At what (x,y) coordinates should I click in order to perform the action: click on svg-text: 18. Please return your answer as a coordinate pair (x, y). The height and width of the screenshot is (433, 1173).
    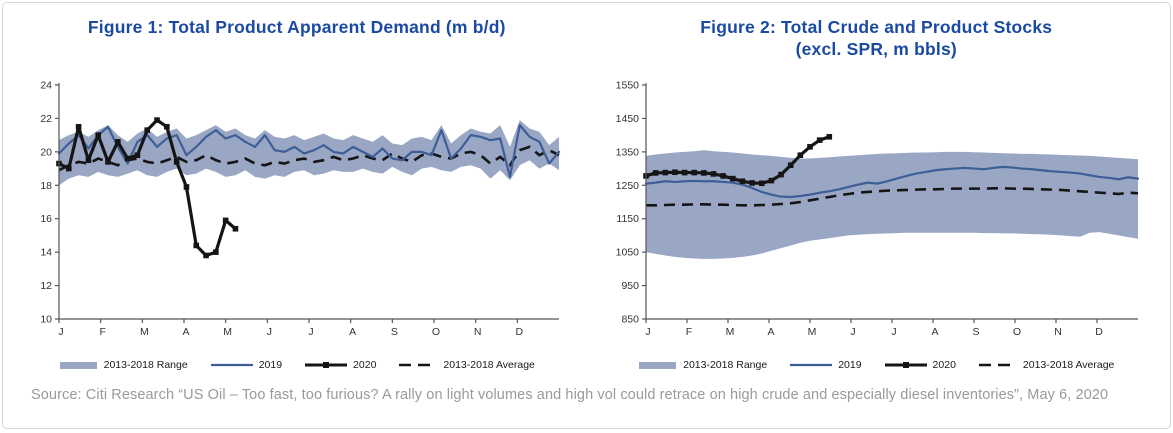
    Looking at the image, I should click on (46, 186).